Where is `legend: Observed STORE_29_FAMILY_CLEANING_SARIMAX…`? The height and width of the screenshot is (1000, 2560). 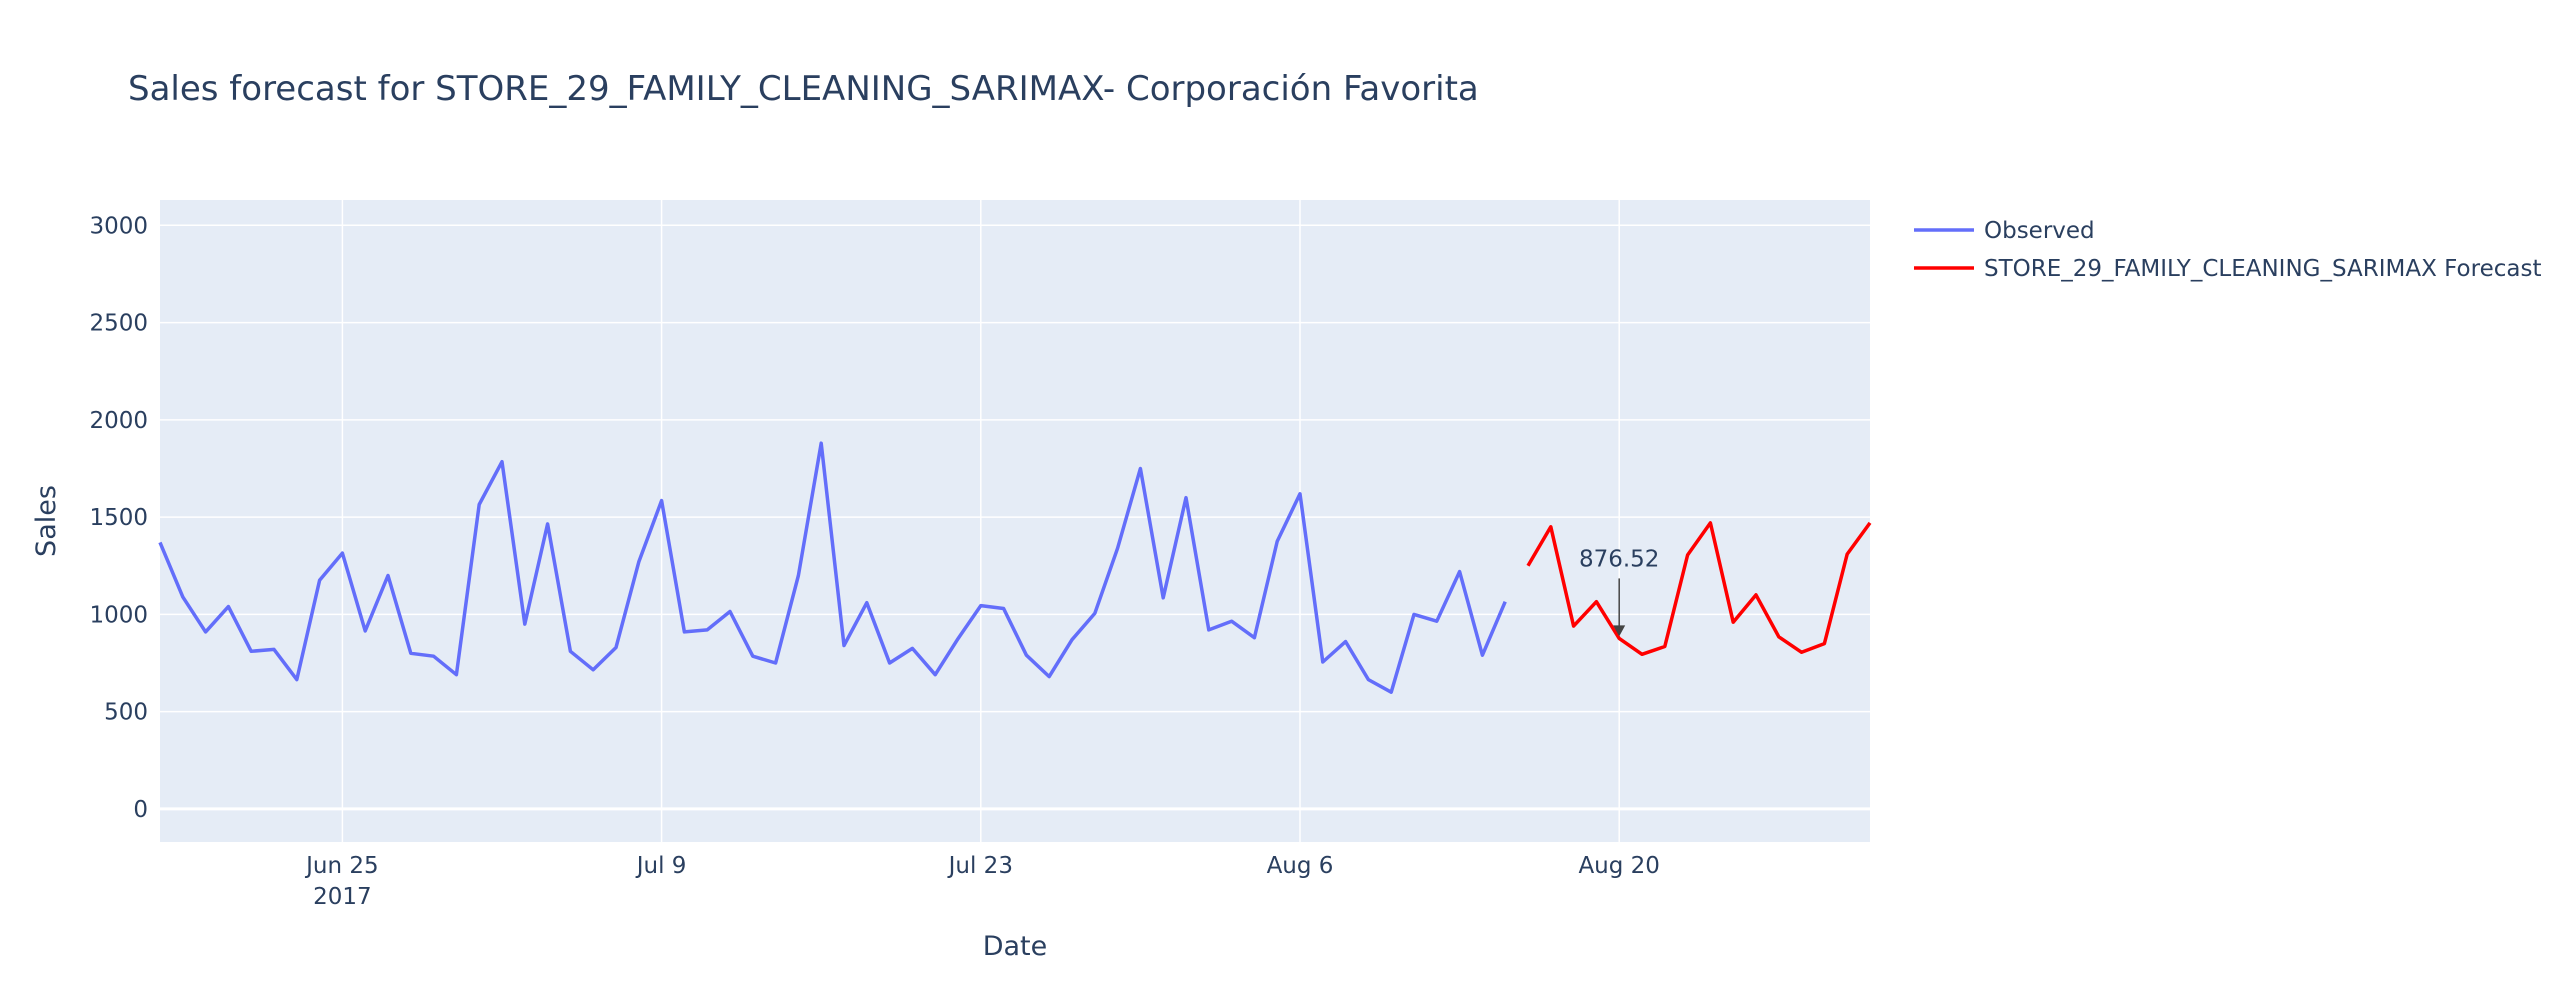
legend: Observed STORE_29_FAMILY_CLEANING_SARIMAX… is located at coordinates (2227, 250).